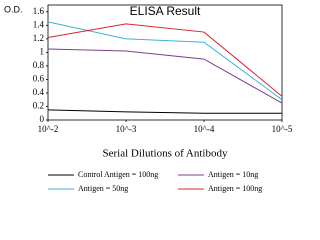 The image size is (320, 240). I want to click on y-tick-label: 1.6, so click(39, 11).